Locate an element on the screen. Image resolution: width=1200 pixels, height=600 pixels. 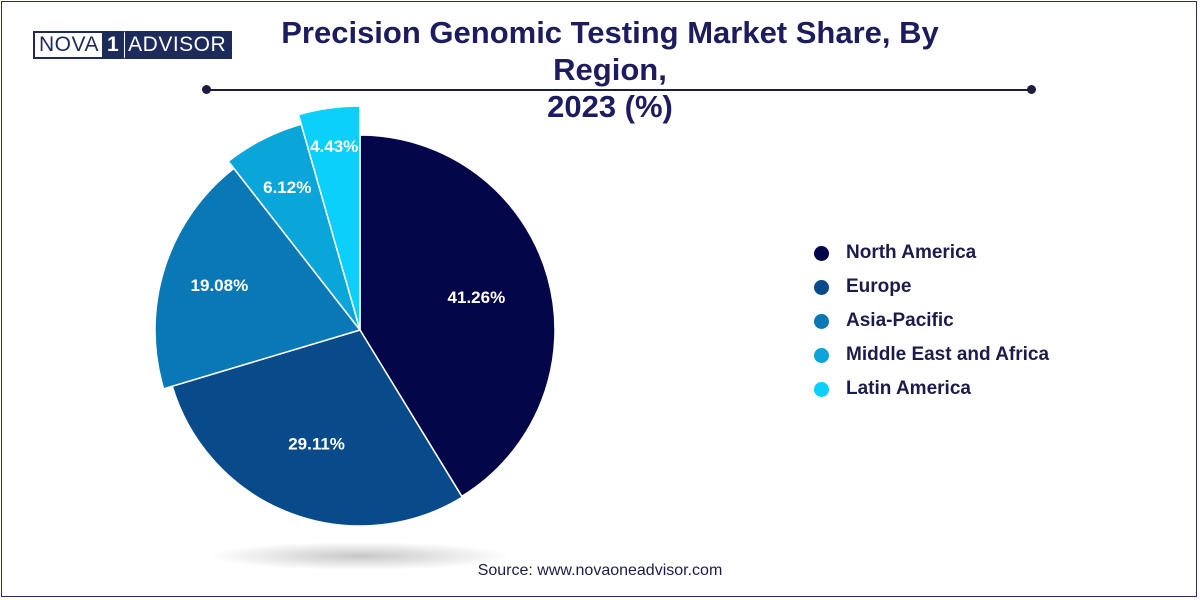
legend-item-latin-america: Latin America is located at coordinates (931, 389).